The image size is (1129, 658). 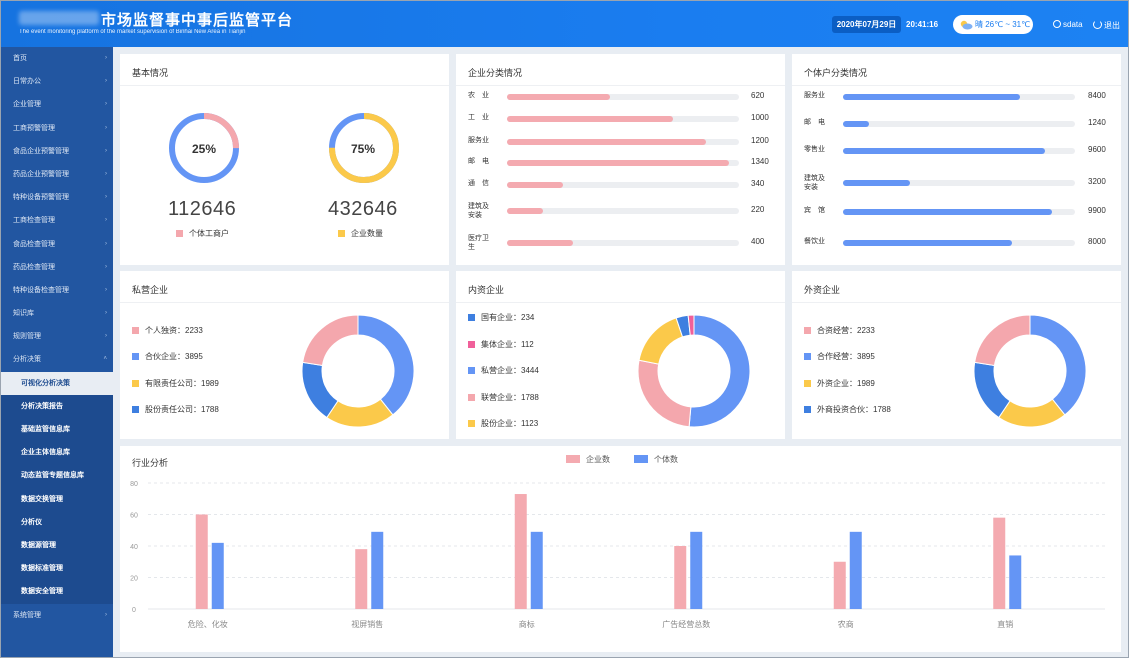 What do you see at coordinates (527, 624) in the screenshot?
I see `x-tick-label: 商标` at bounding box center [527, 624].